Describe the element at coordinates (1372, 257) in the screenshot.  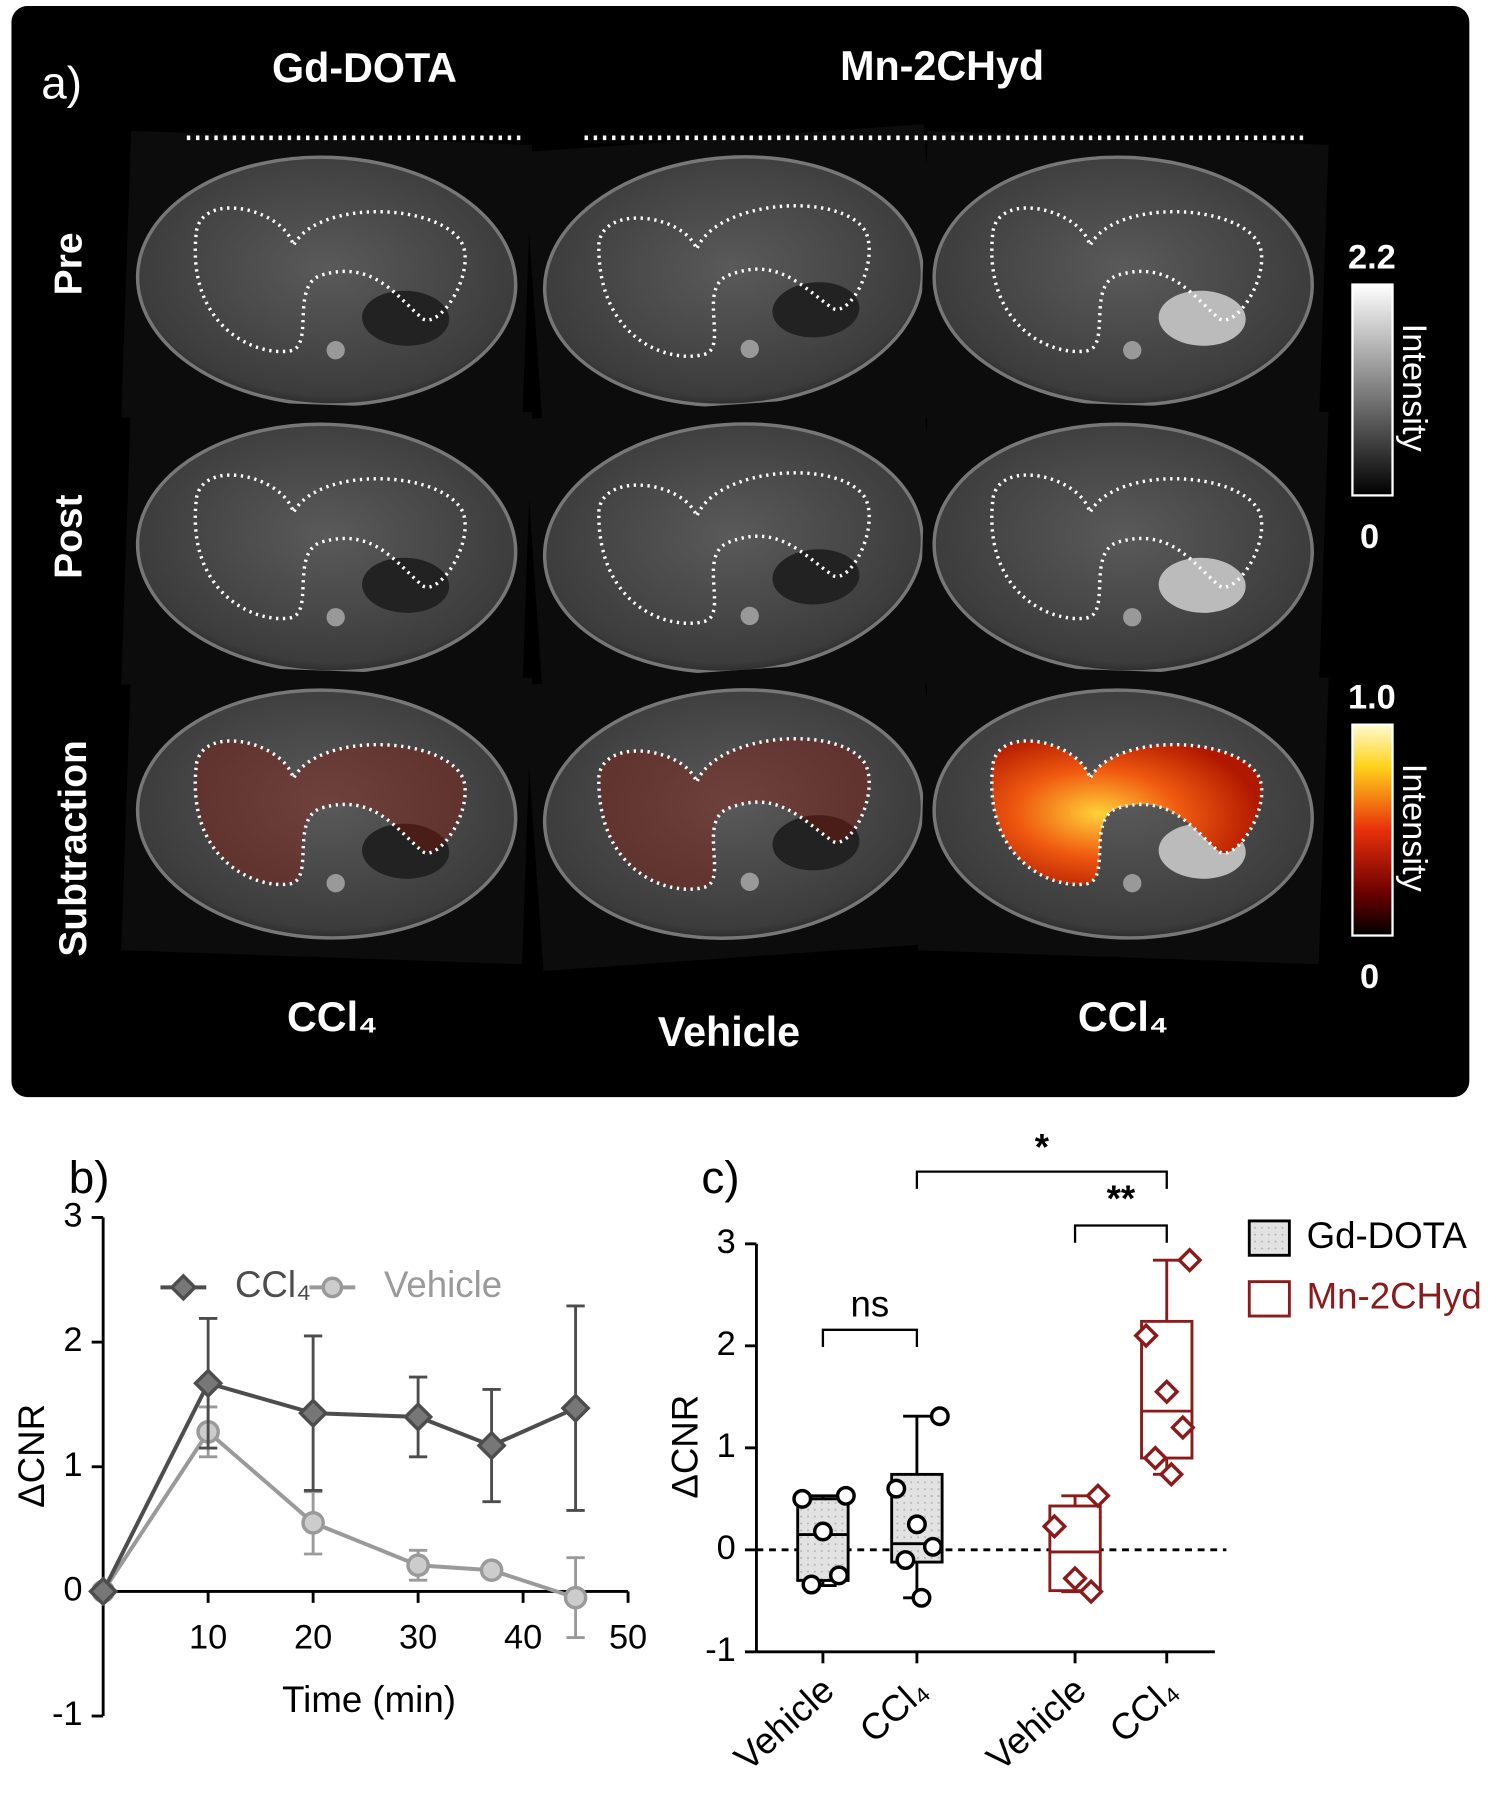
I see `colorbar-max: 2.2` at that location.